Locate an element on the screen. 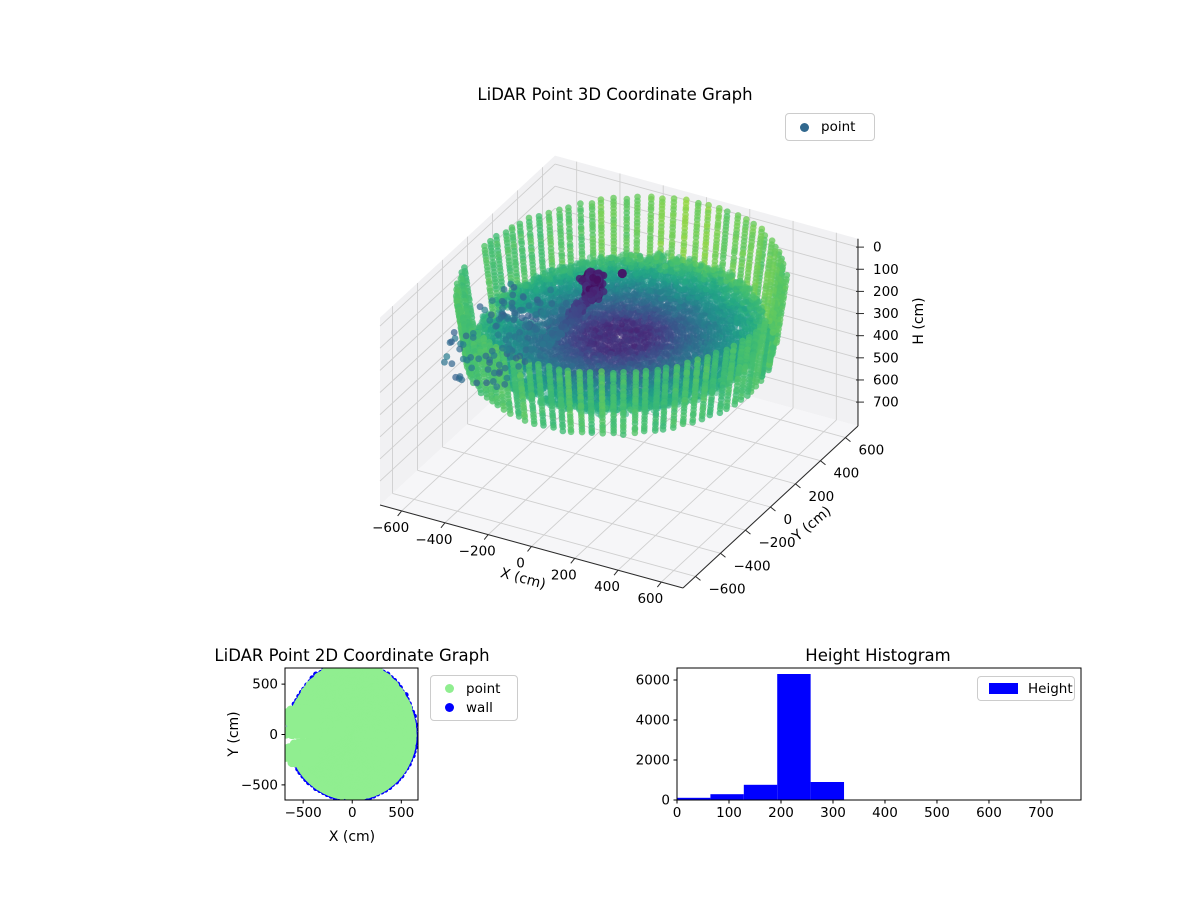 This screenshot has height=900, width=1200. plot3d-legend: point is located at coordinates (830, 127).